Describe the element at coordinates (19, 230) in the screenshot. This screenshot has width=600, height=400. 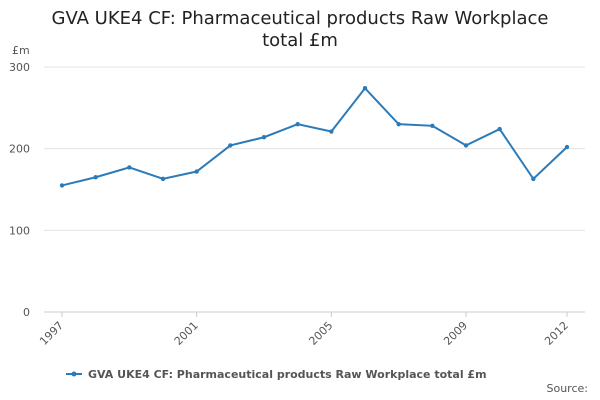
I see `y-tick-label: 100` at that location.